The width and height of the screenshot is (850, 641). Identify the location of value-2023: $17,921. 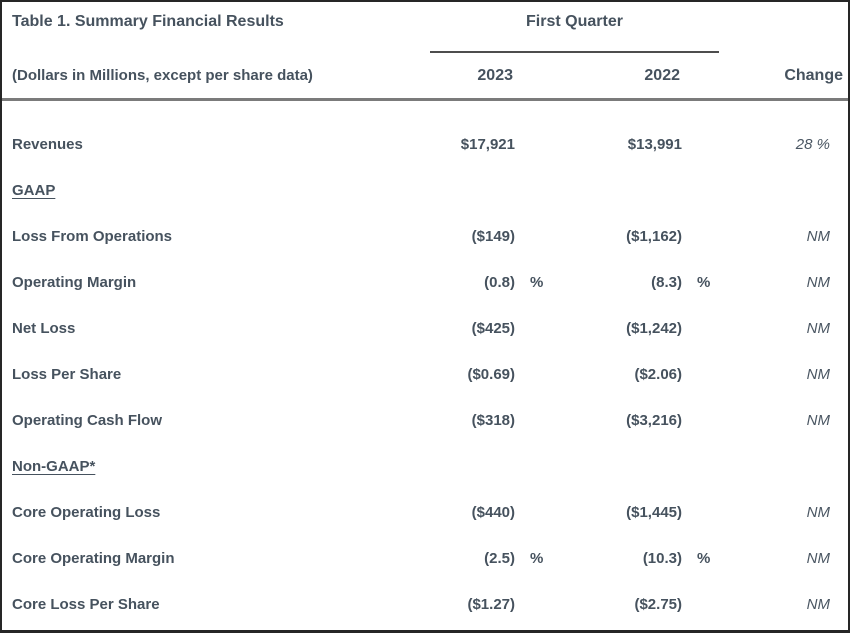
(487, 144).